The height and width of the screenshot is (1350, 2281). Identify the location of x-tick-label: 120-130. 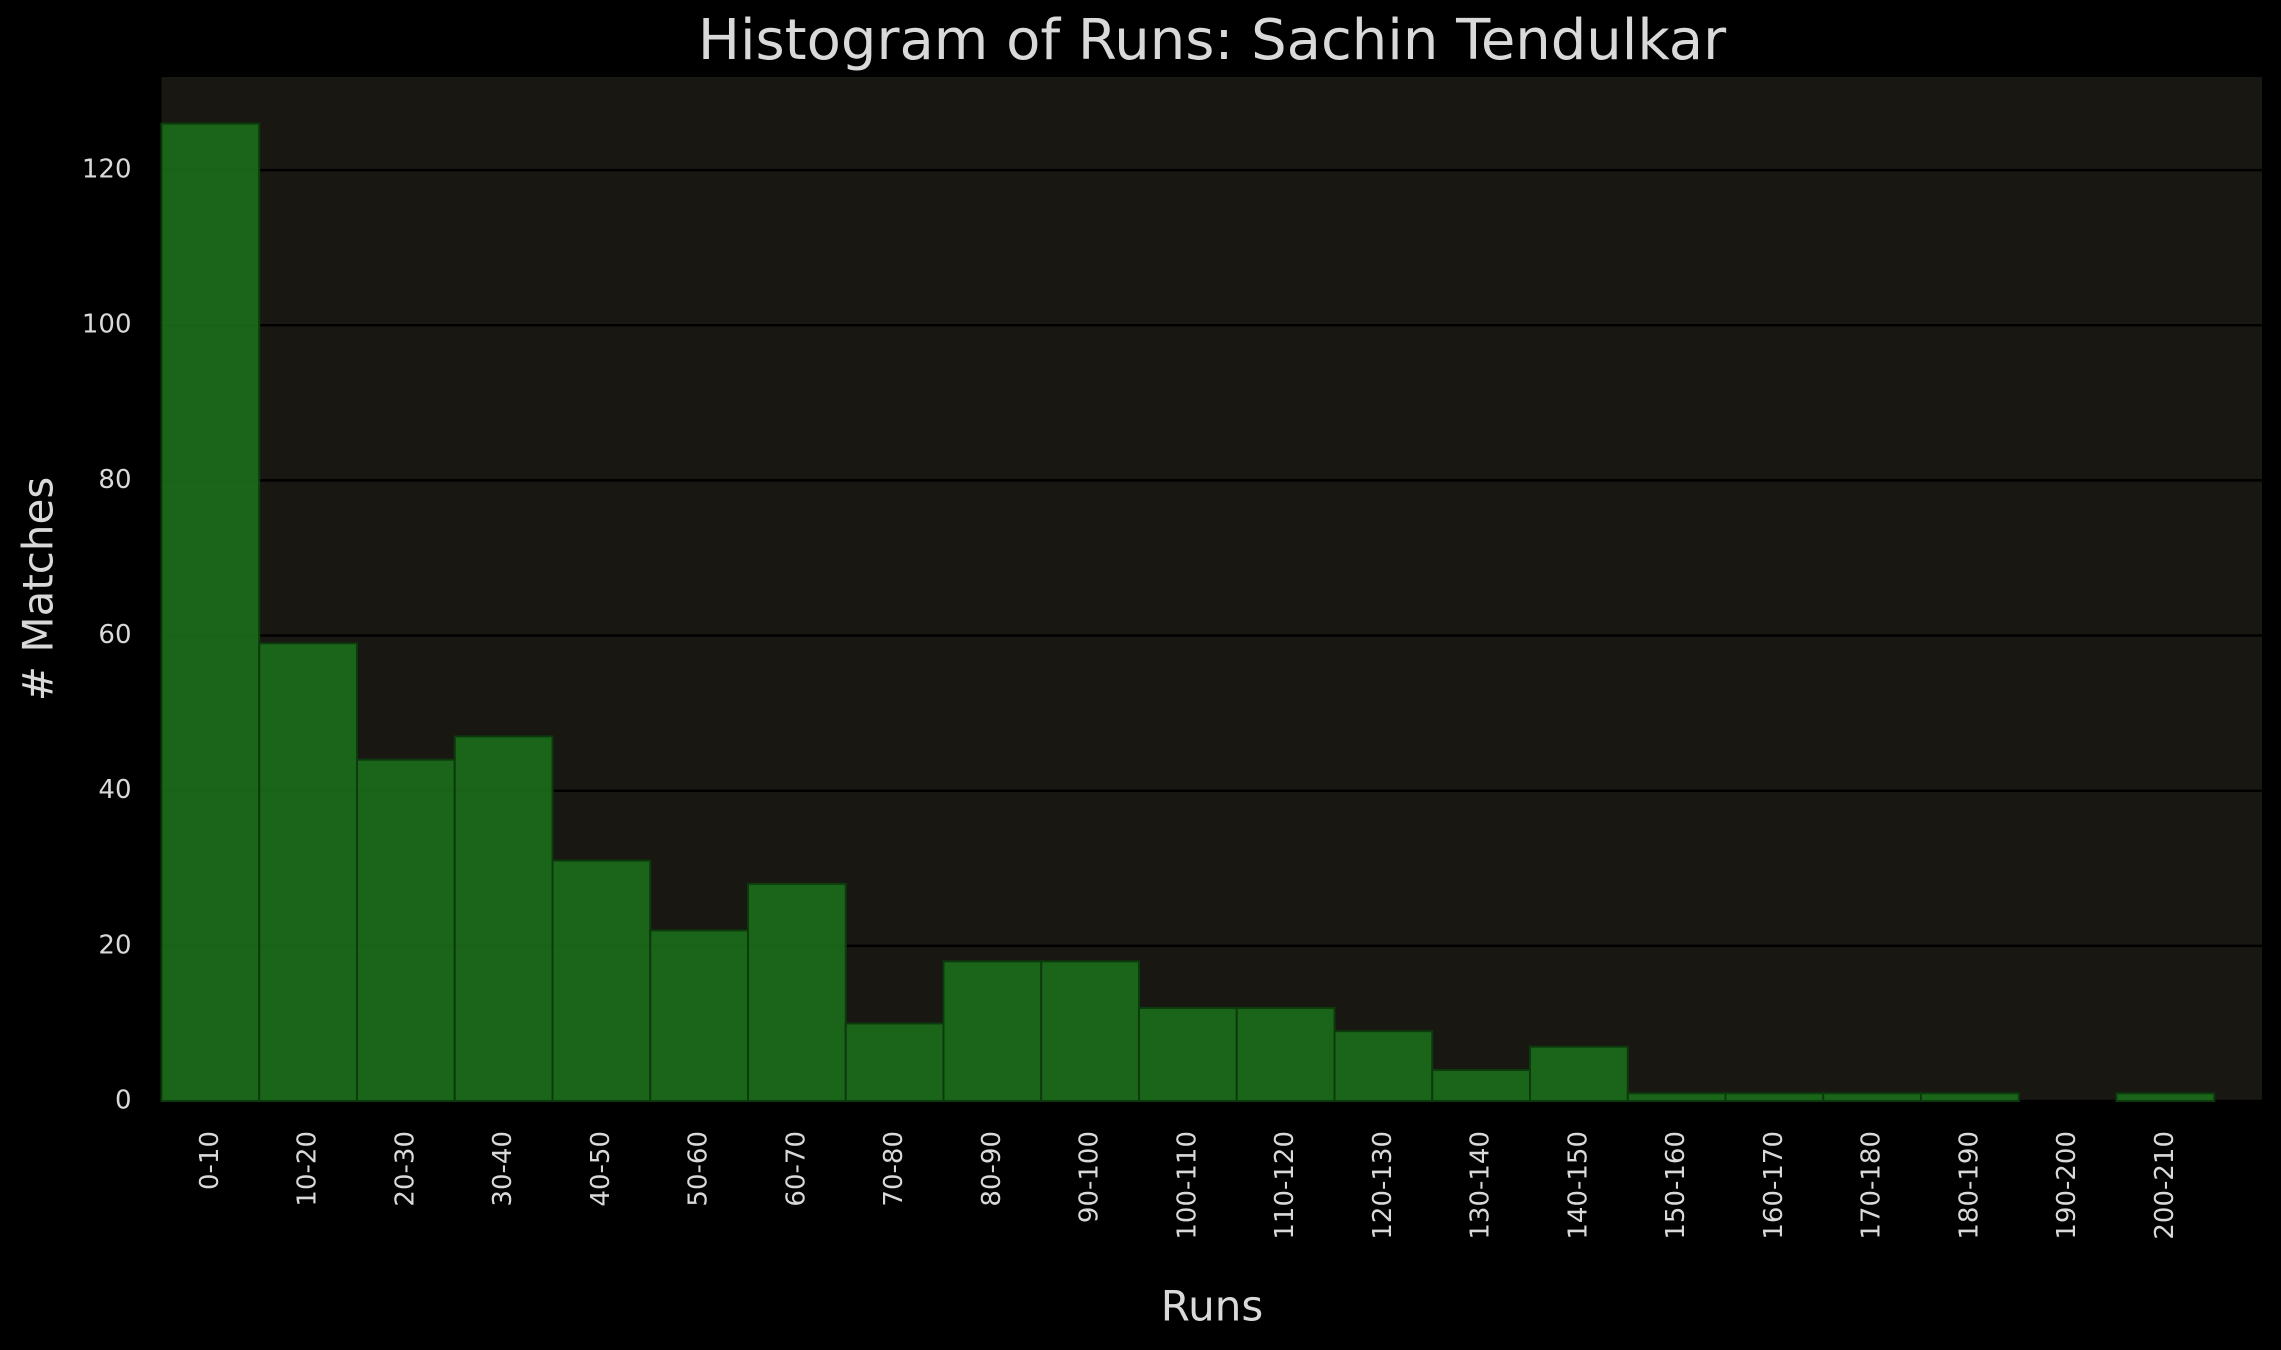
(1383, 1185).